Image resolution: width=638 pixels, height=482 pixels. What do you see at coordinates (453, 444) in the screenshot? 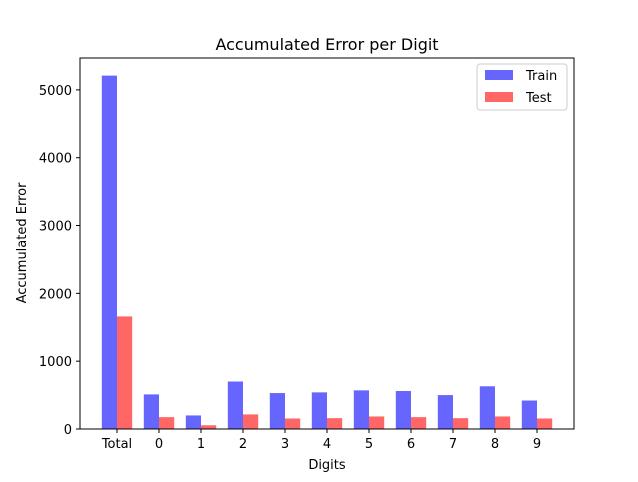
I see `x-tick-label: 7` at bounding box center [453, 444].